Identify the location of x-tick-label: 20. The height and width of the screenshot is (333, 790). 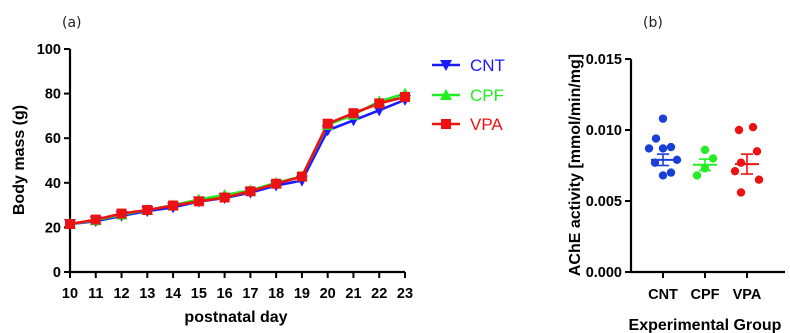
(328, 294).